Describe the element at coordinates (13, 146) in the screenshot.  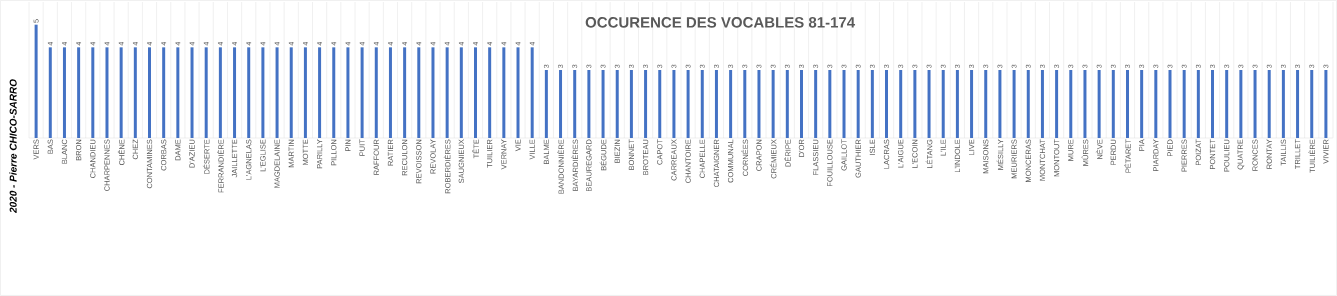
I see `text: 2020 - Pierre CHICO-SARRO` at that location.